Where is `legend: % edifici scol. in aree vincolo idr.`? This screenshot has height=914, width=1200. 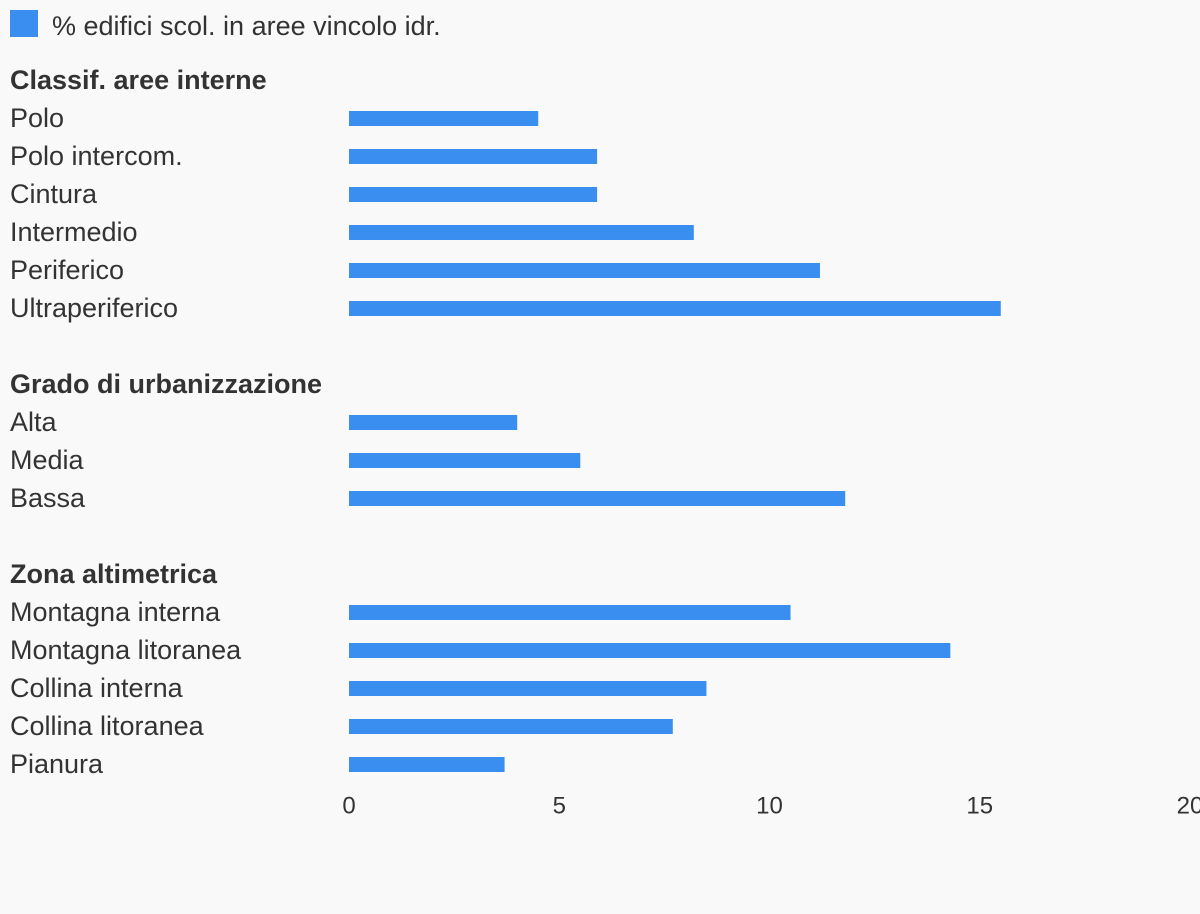
legend: % edifici scol. in aree vincolo idr. is located at coordinates (225, 27).